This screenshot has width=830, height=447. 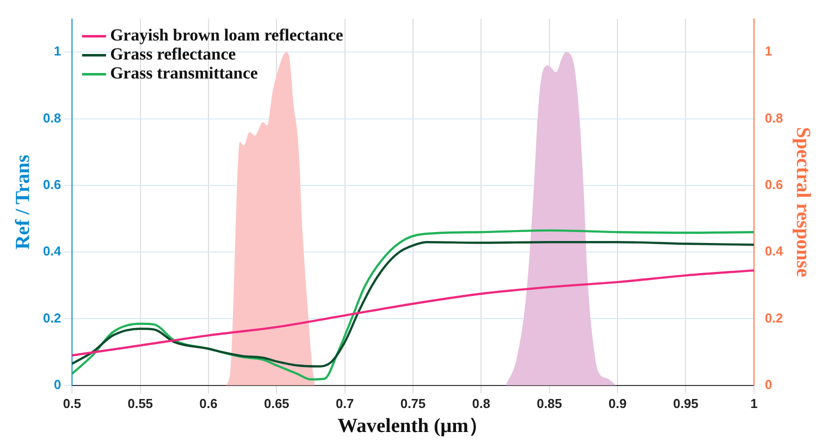 What do you see at coordinates (774, 251) in the screenshot?
I see `y2-tick-label: 0.4` at bounding box center [774, 251].